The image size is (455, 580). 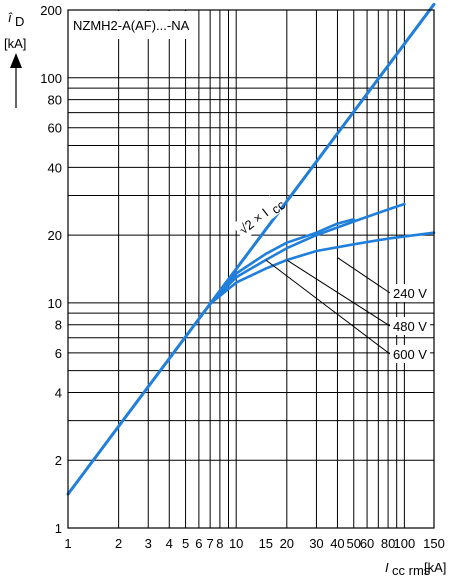 What do you see at coordinates (51, 269) in the screenshot?
I see `y-tick-labels: 1 2 4 6 8 10 20 40 60 80 100 200` at bounding box center [51, 269].